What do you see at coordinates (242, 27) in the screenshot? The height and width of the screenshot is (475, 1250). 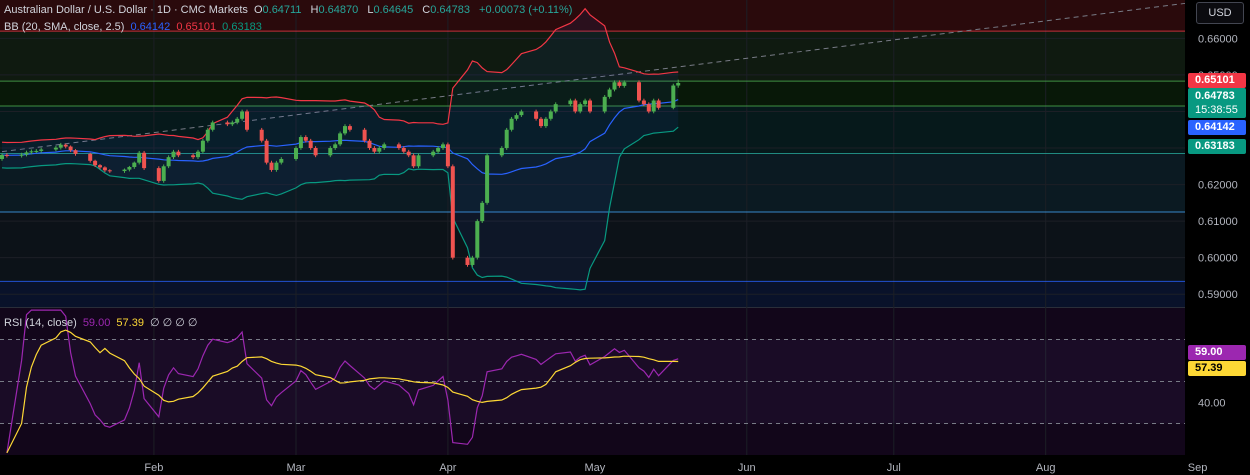 I see `bb-lower-value: 0.63183` at bounding box center [242, 27].